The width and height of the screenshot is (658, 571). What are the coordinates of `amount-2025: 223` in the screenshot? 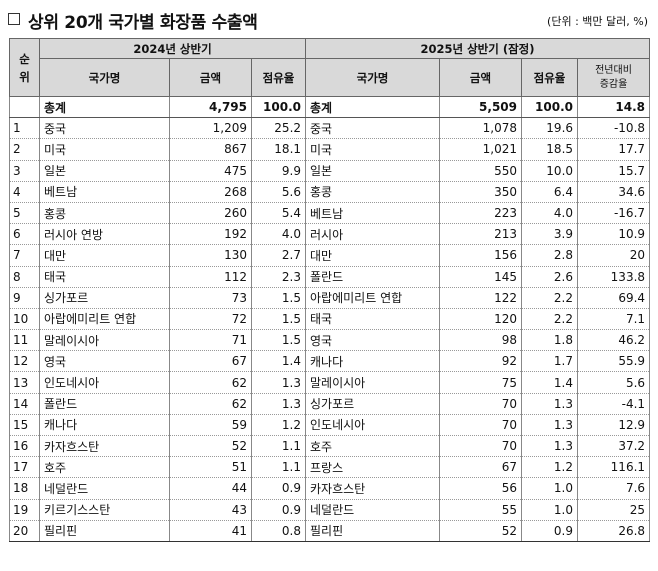 It's located at (481, 213).